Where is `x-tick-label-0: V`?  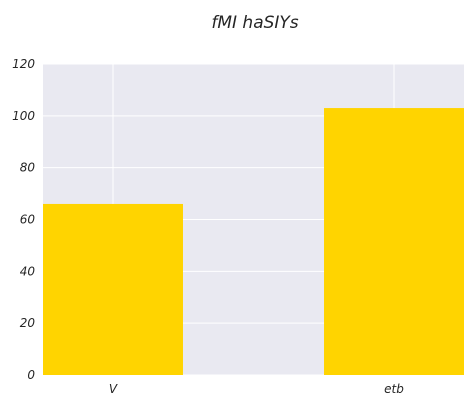 x-tick-label-0: V is located at coordinates (113, 389).